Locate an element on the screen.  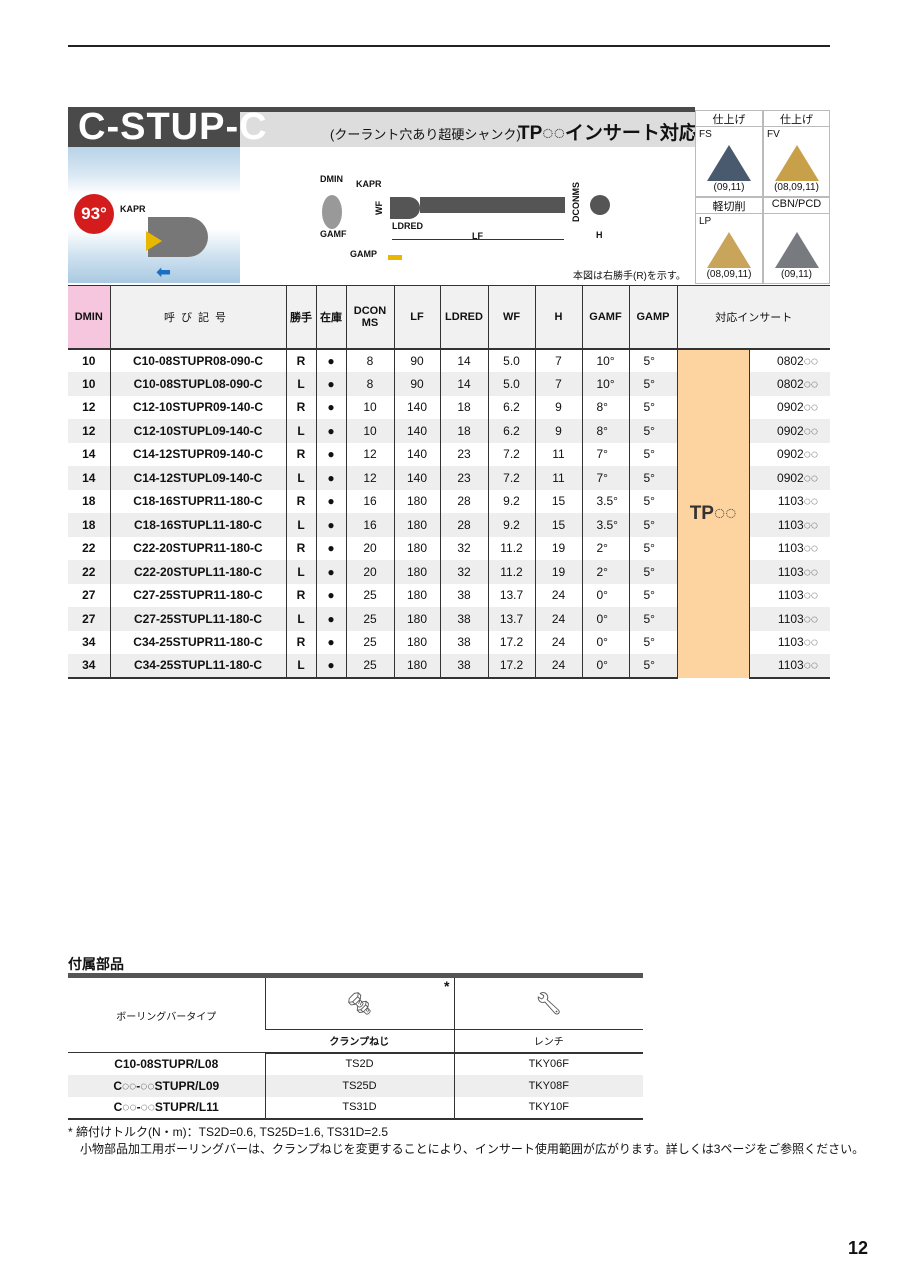
cell: 5.0 is located at coordinates (511, 360).